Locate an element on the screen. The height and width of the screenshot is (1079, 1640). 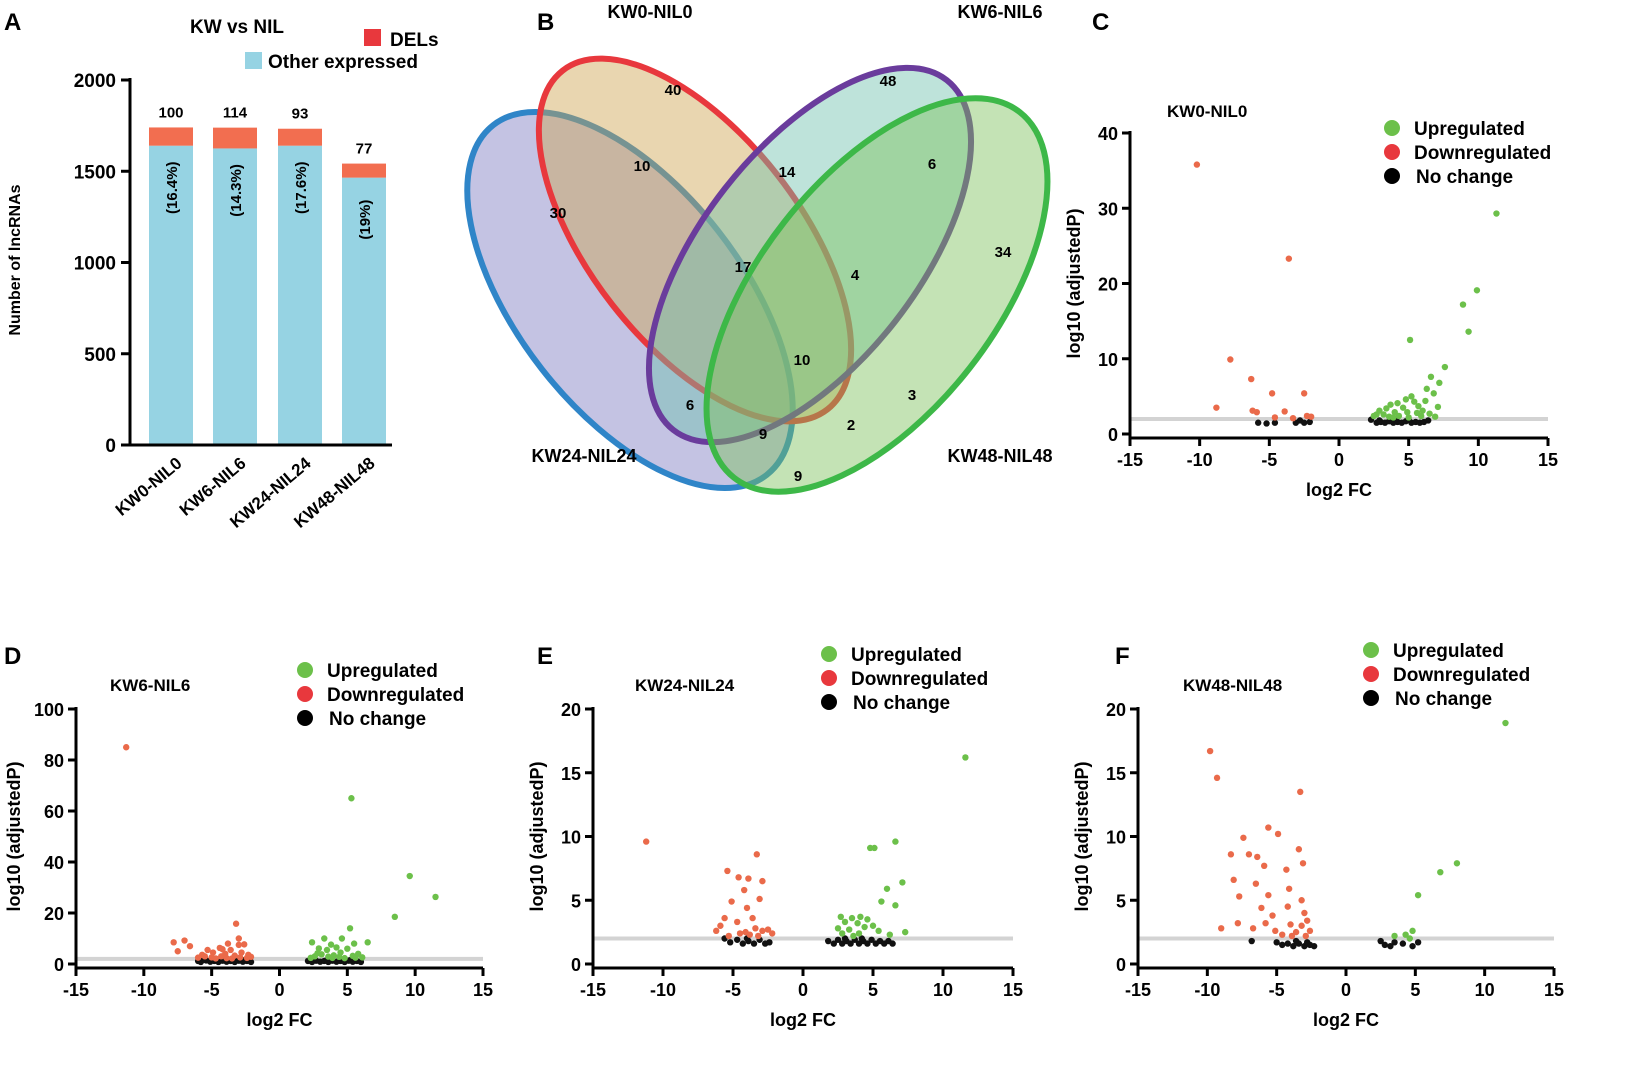
y-tick-label: 100 is located at coordinates (49, 710).